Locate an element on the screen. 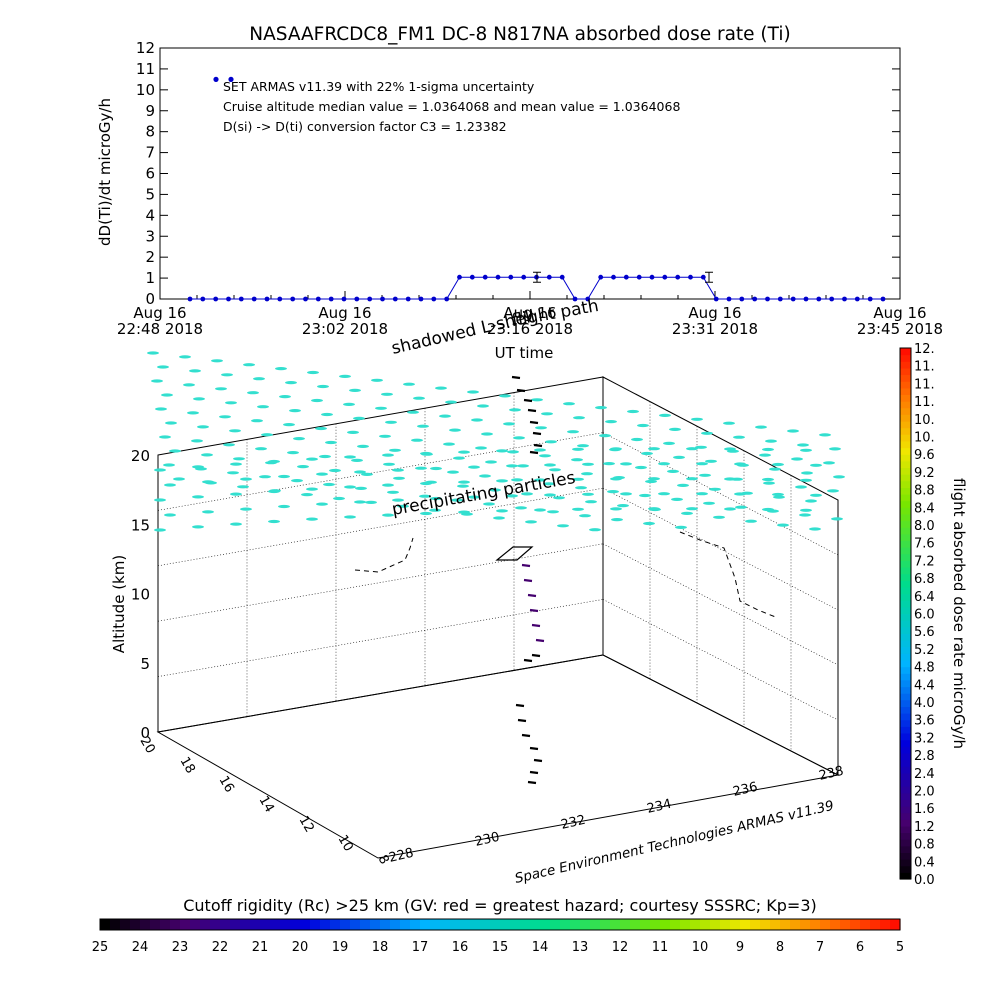 The width and height of the screenshot is (1000, 1000). altitude-tick-label: 20 is located at coordinates (140, 456).